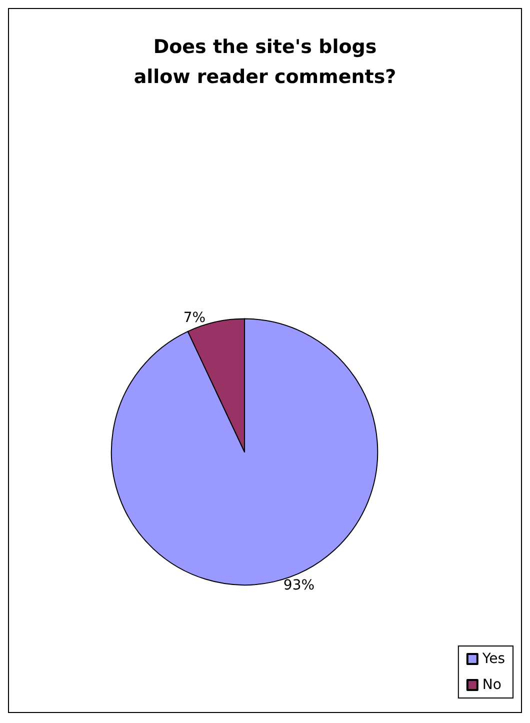 This screenshot has height=723, width=530. What do you see at coordinates (265, 62) in the screenshot?
I see `chart-title: Does the site's blogs allow reader comments?` at bounding box center [265, 62].